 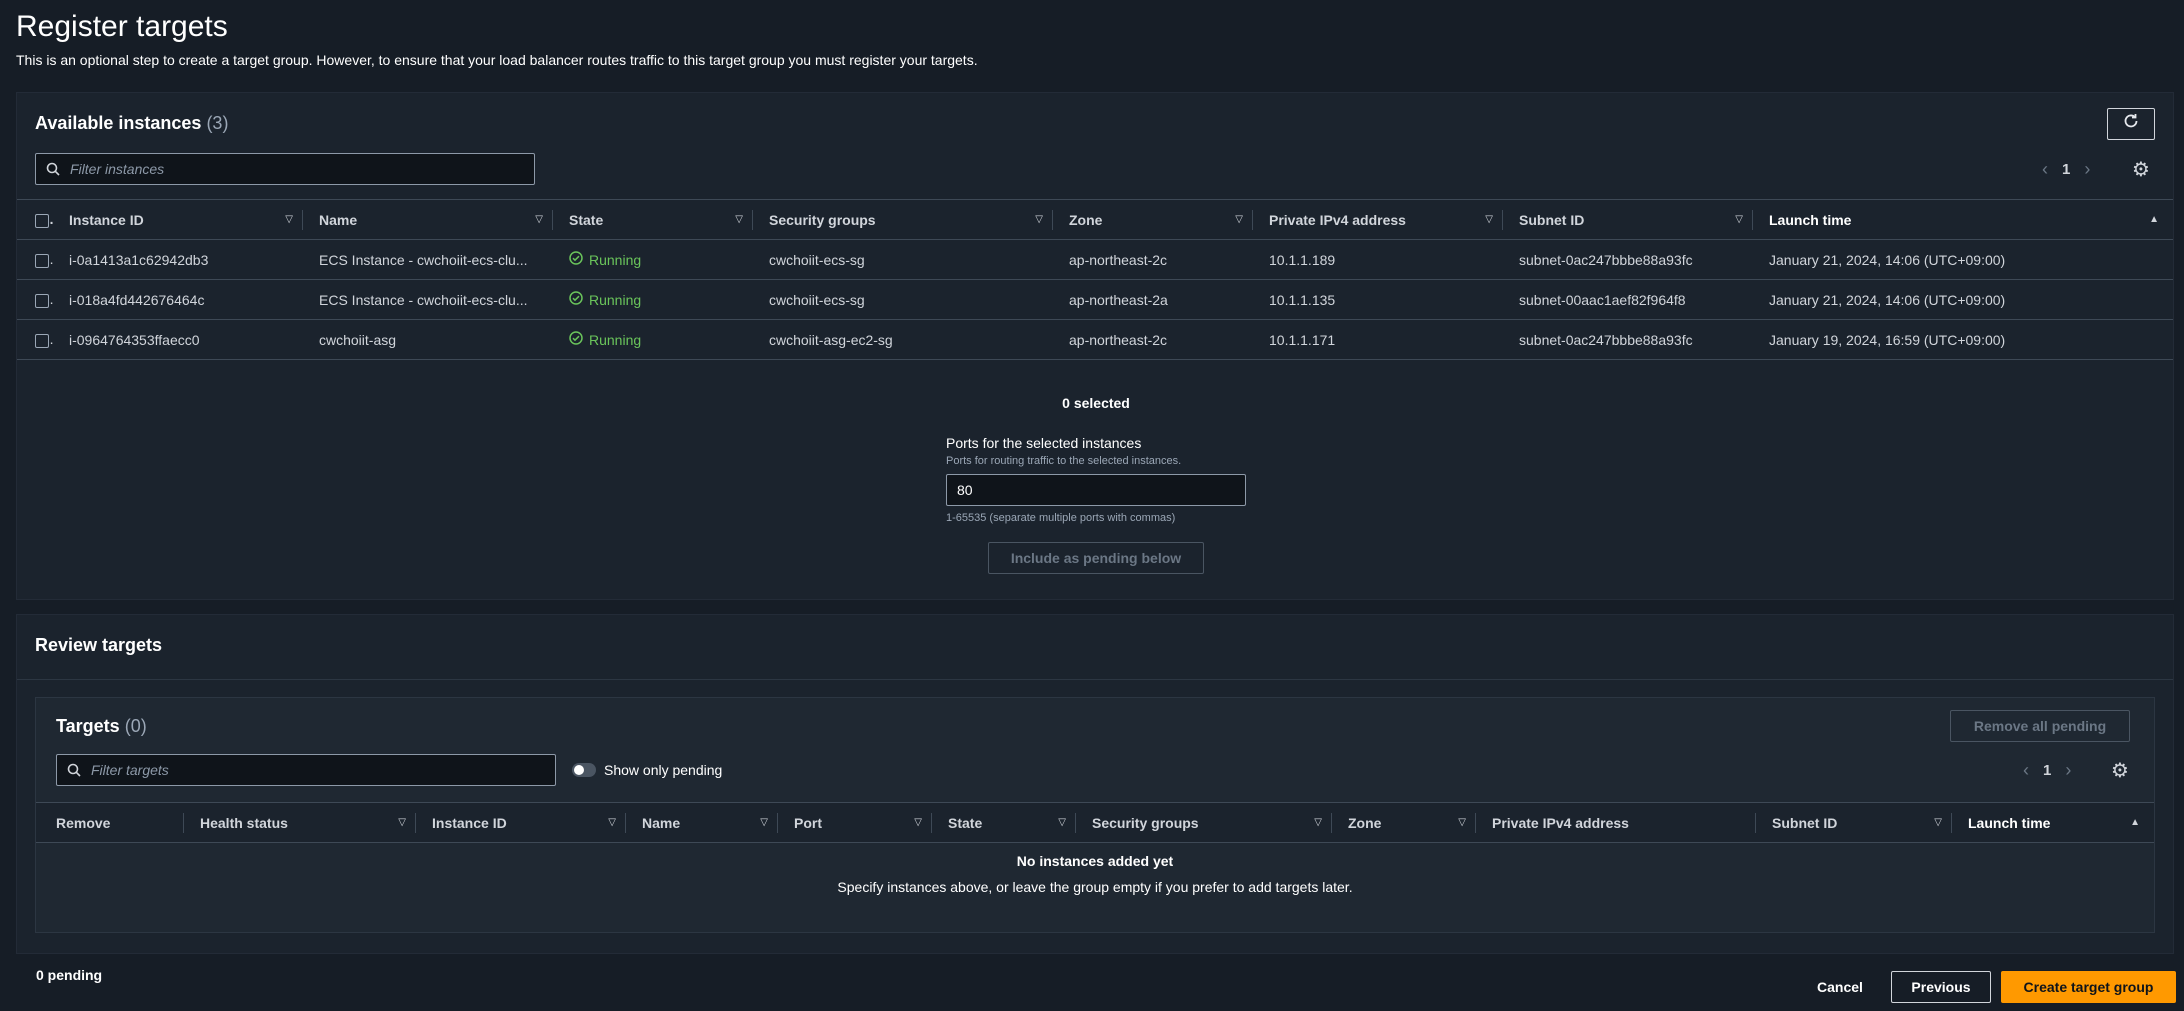 What do you see at coordinates (1096, 490) in the screenshot?
I see `ports-input` at bounding box center [1096, 490].